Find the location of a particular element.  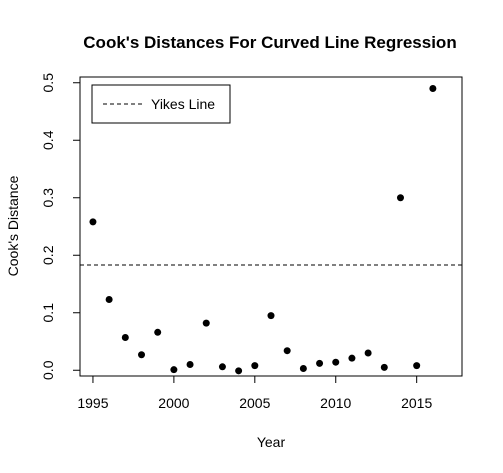

y-axis: 0.0 0.1 0.2 0.3 0.4 0.5 is located at coordinates (60, 226).